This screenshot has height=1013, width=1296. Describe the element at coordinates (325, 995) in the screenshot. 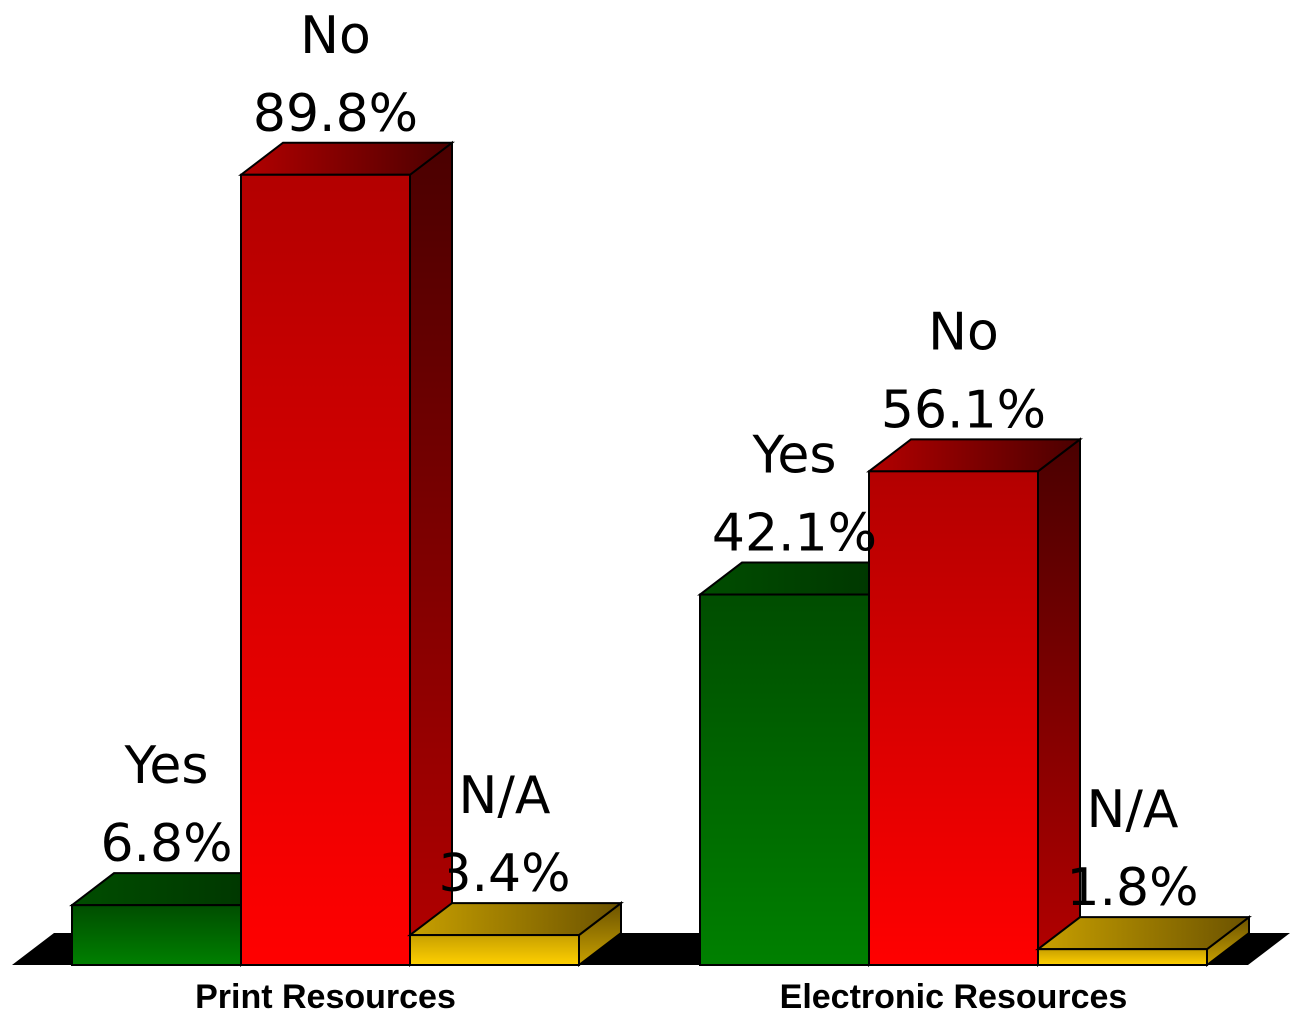

I see `category-label: Print Resources` at that location.